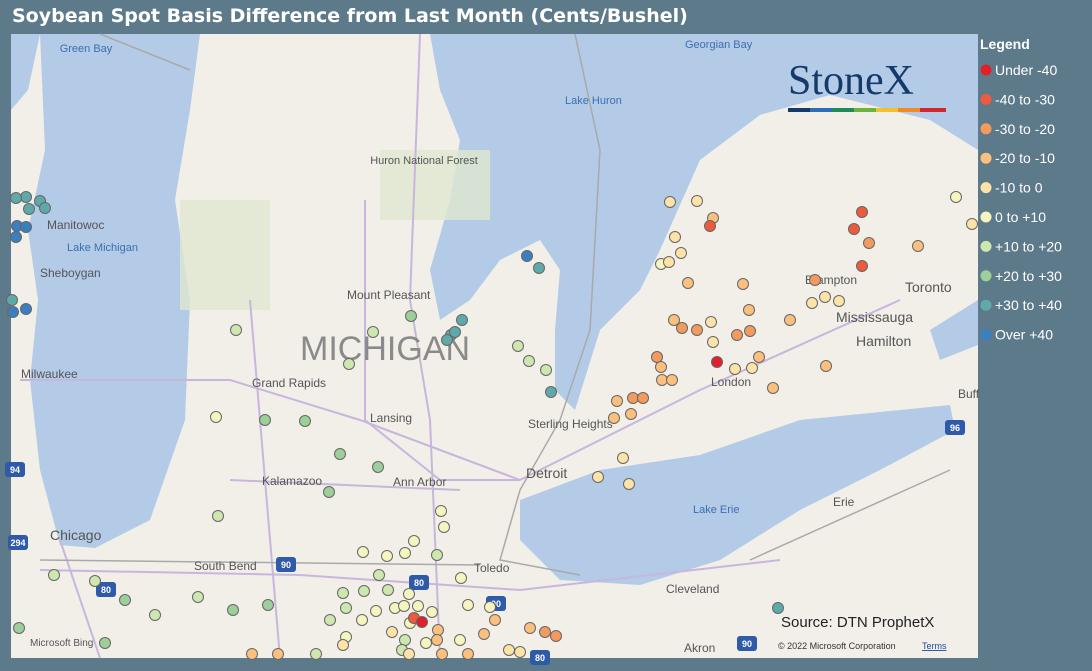 This screenshot has width=1092, height=671. What do you see at coordinates (70, 273) in the screenshot?
I see `map-label: Sheboygan` at bounding box center [70, 273].